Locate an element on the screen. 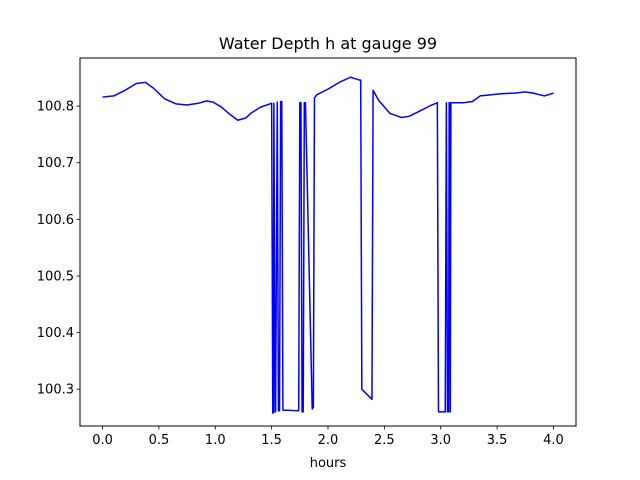 Image resolution: width=640 pixels, height=480 pixels. x-axis: 0.0 0.5 1.0 1.5 2.0 2.5 3.0 3.5 4.0 is located at coordinates (328, 437).